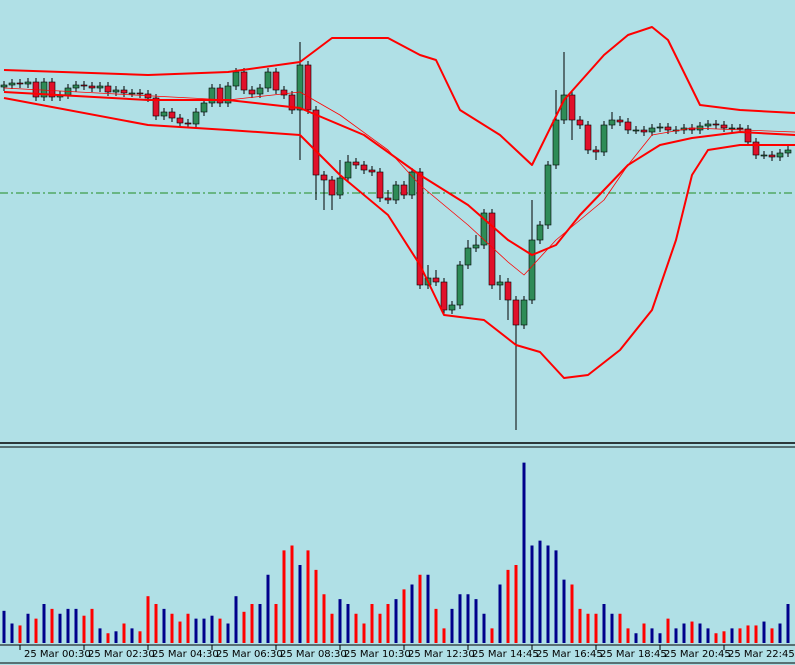  What do you see at coordinates (761, 654) in the screenshot?
I see `x-tick-label: 25 Mar 22:45` at bounding box center [761, 654].